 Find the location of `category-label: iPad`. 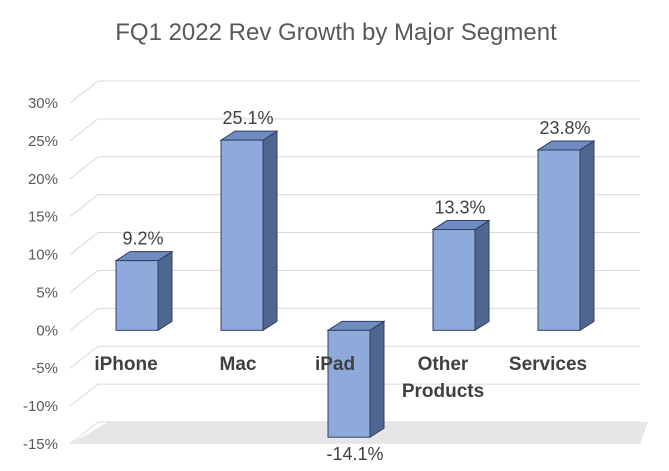

category-label: iPad is located at coordinates (335, 364).